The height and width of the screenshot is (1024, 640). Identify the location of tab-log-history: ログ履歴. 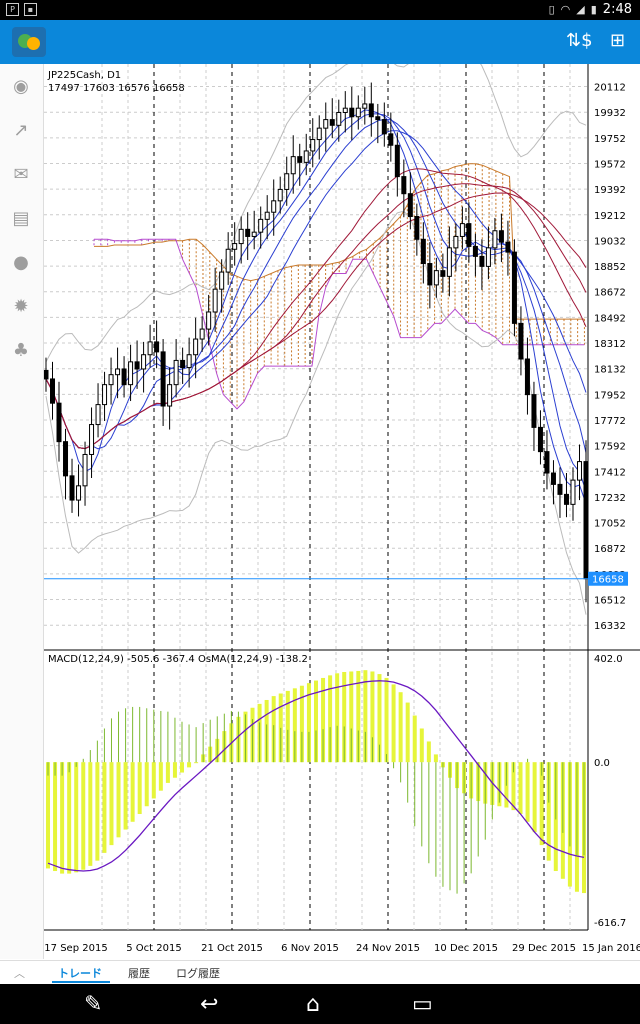
(198, 973).